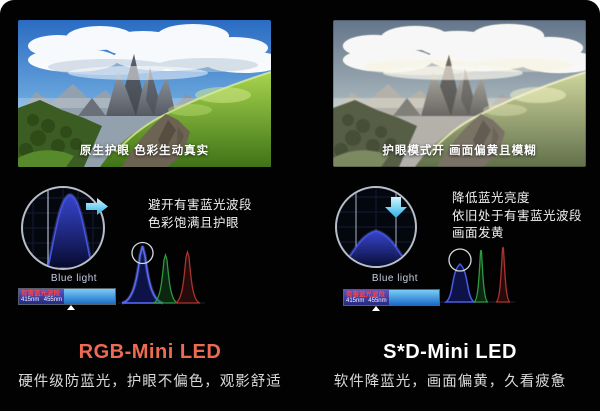 This screenshot has width=600, height=411. What do you see at coordinates (396, 207) in the screenshot?
I see `arrow-down-icon` at bounding box center [396, 207].